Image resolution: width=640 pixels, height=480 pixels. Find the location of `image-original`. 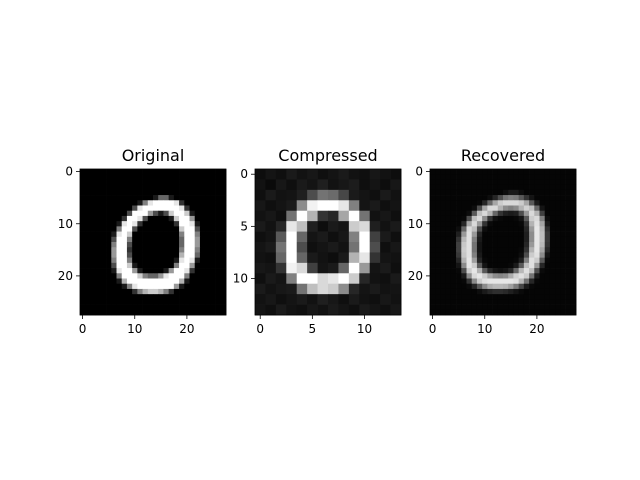

image-original is located at coordinates (153, 242).